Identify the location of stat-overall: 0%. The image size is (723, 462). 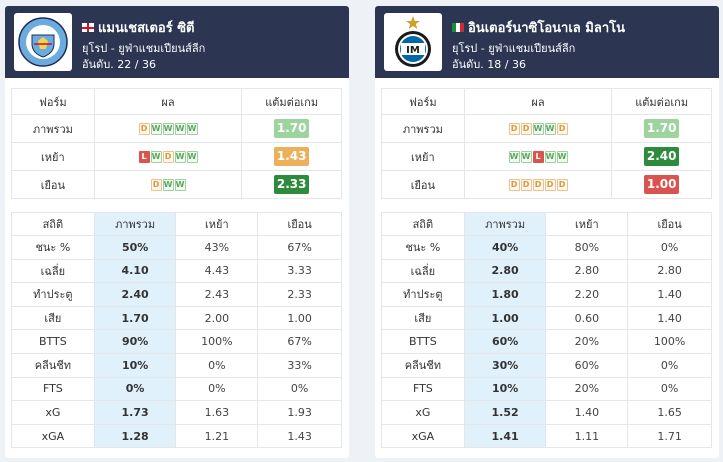
(135, 389).